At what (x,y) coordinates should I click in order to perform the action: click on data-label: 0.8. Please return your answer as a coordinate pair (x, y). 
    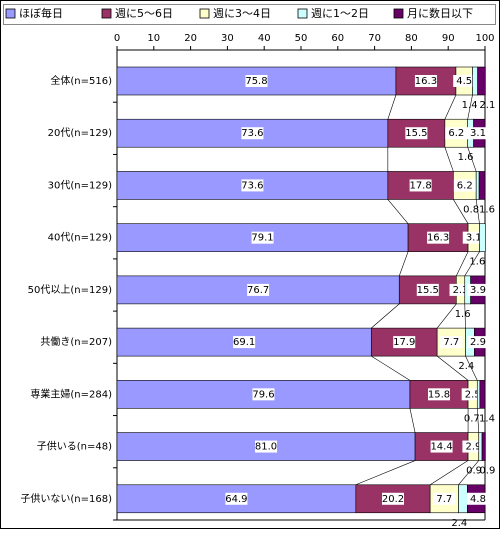
    Looking at the image, I should click on (471, 209).